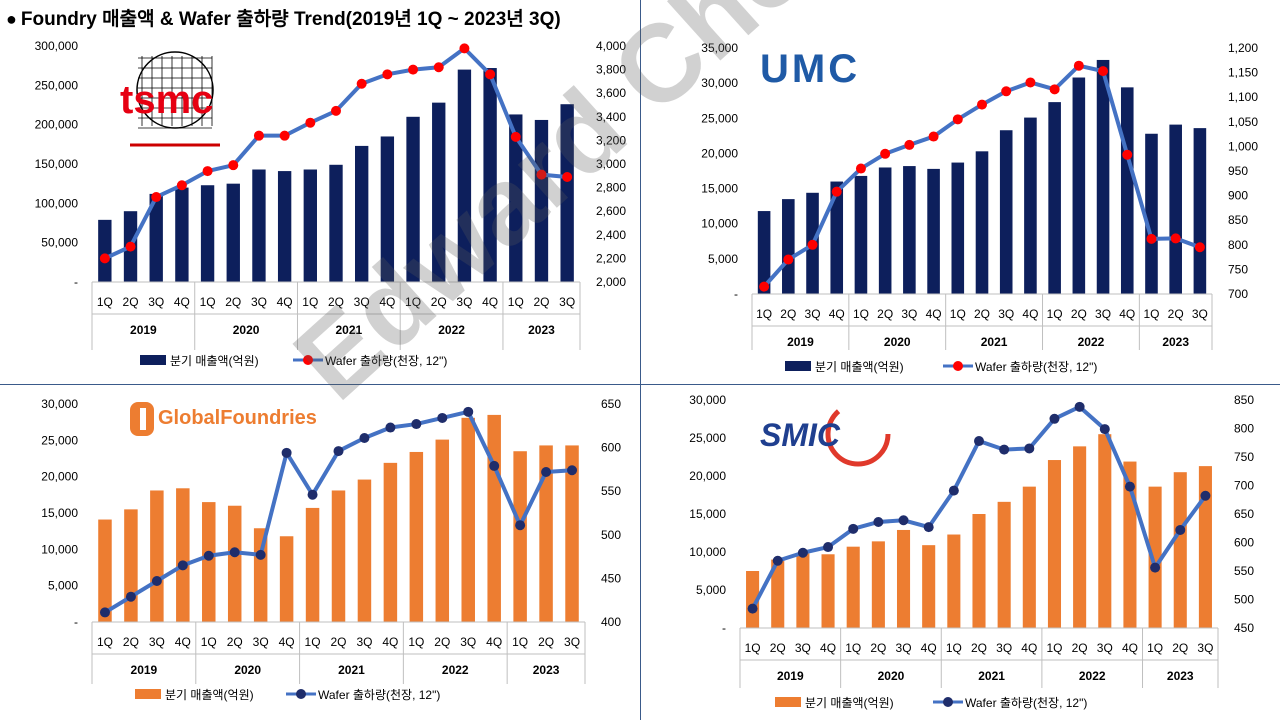 This screenshot has height=720, width=1280. What do you see at coordinates (1243, 97) in the screenshot?
I see `right-tick-label: 1,100` at bounding box center [1243, 97].